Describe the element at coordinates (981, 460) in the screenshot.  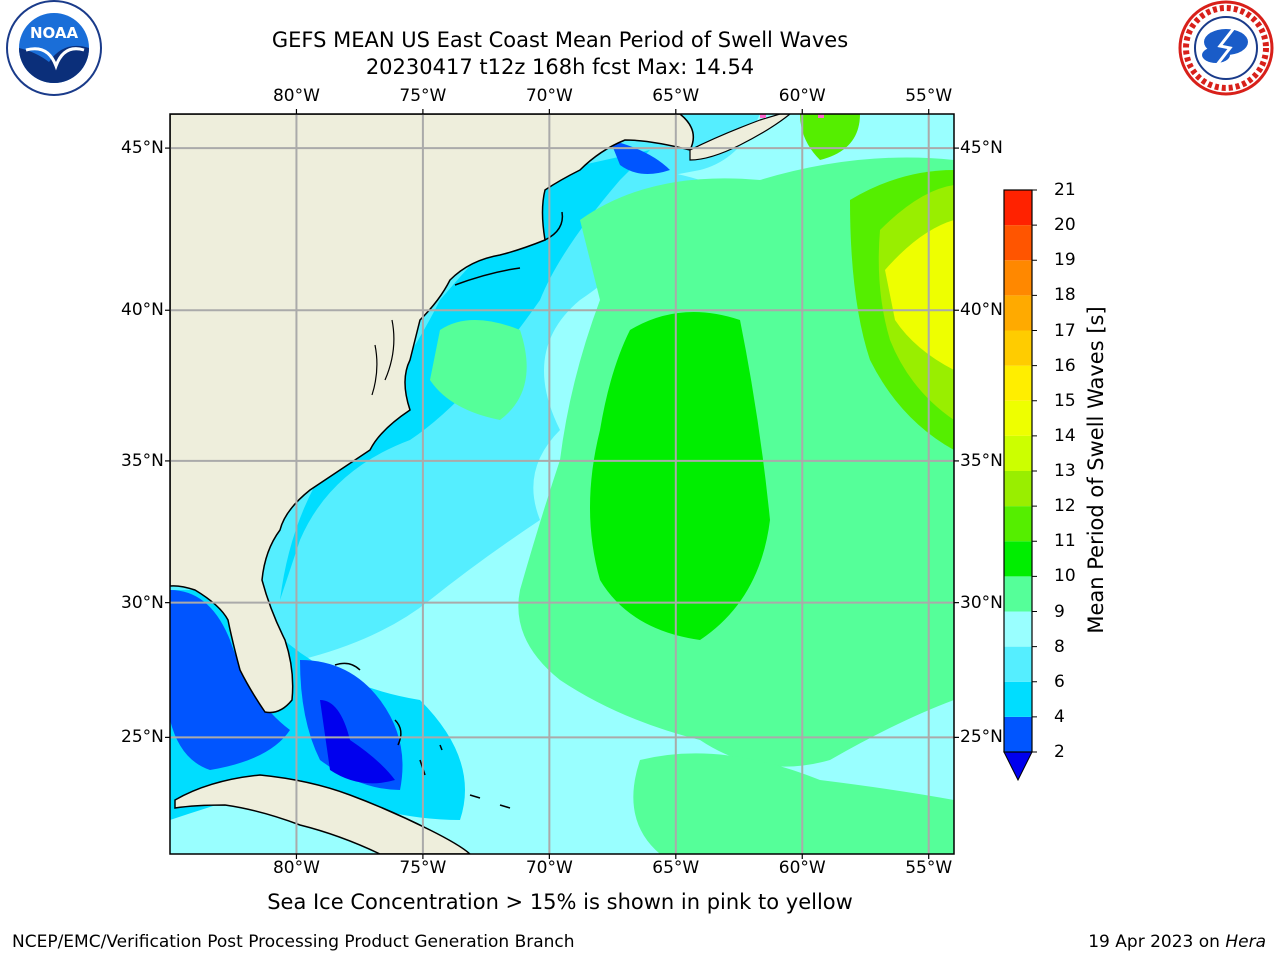
I see `lat-label-right: 35°N` at that location.